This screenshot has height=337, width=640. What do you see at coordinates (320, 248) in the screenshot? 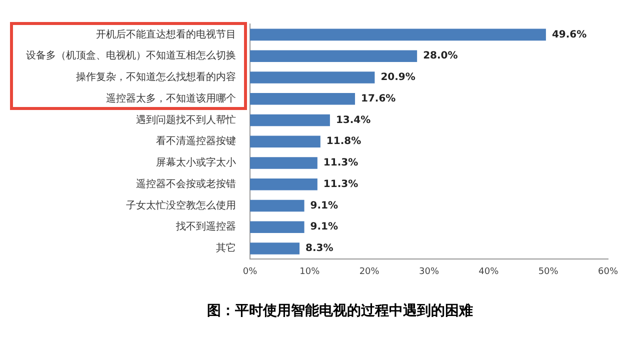
I see `data-label: 8.3%` at bounding box center [320, 248].